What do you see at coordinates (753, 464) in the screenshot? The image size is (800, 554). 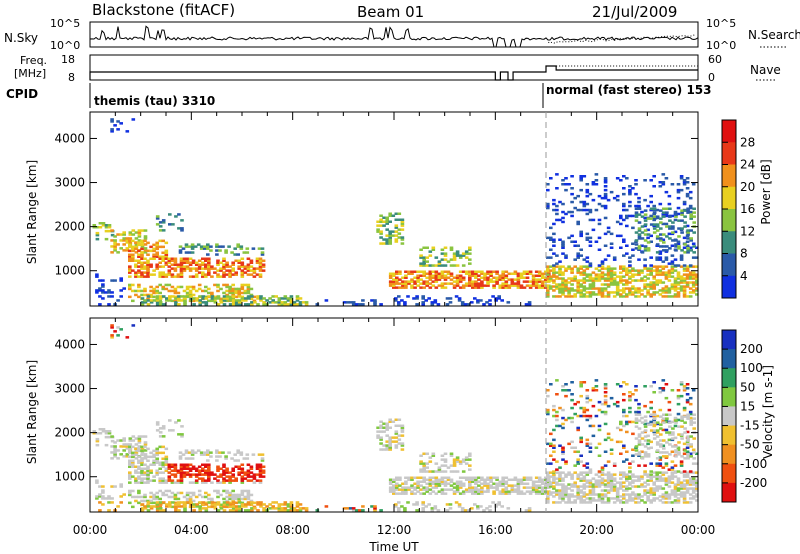 I see `colorbar-tick-label: -100` at bounding box center [753, 464].